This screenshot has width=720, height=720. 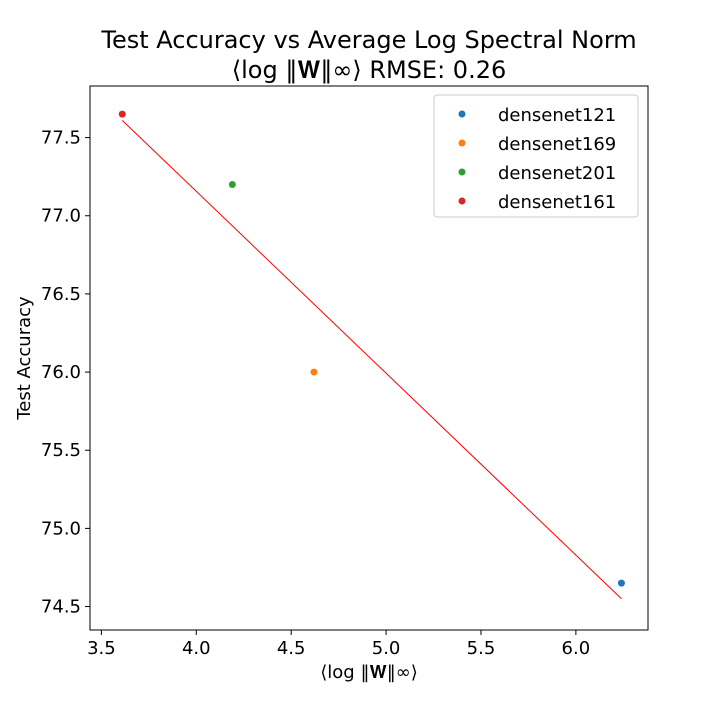 What do you see at coordinates (61, 607) in the screenshot?
I see `y-tick-label: 74.5` at bounding box center [61, 607].